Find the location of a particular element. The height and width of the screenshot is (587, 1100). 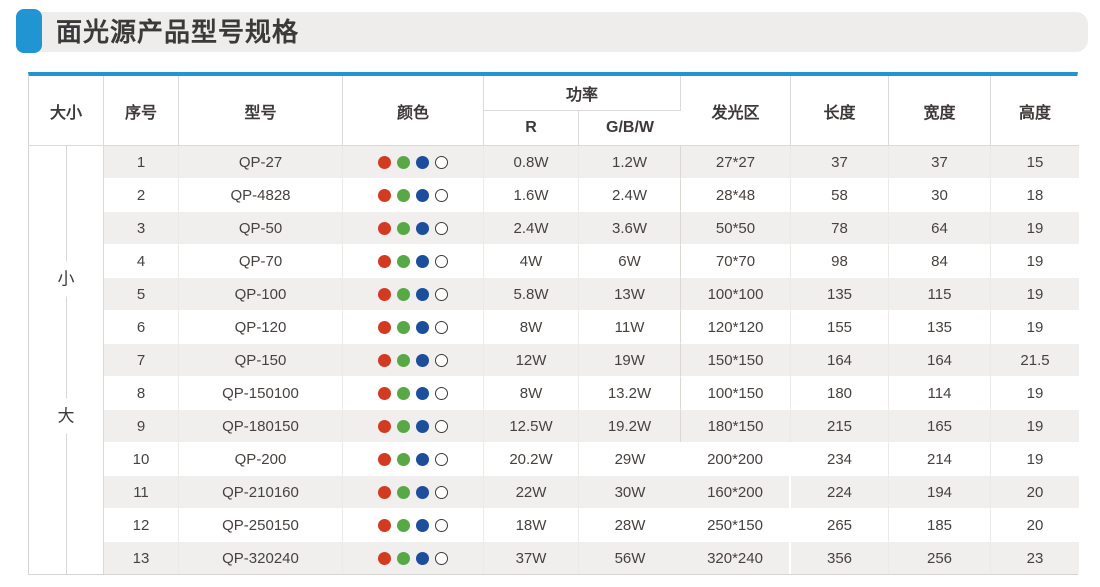

emitting-area-cell: 320*240 is located at coordinates (736, 557).